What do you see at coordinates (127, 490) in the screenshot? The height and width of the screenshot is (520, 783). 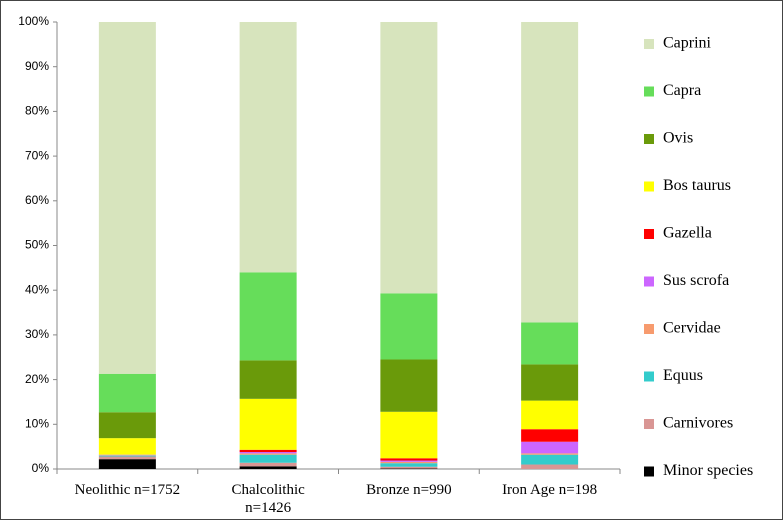 I see `x-tick-label: Neolithic n=1752` at bounding box center [127, 490].